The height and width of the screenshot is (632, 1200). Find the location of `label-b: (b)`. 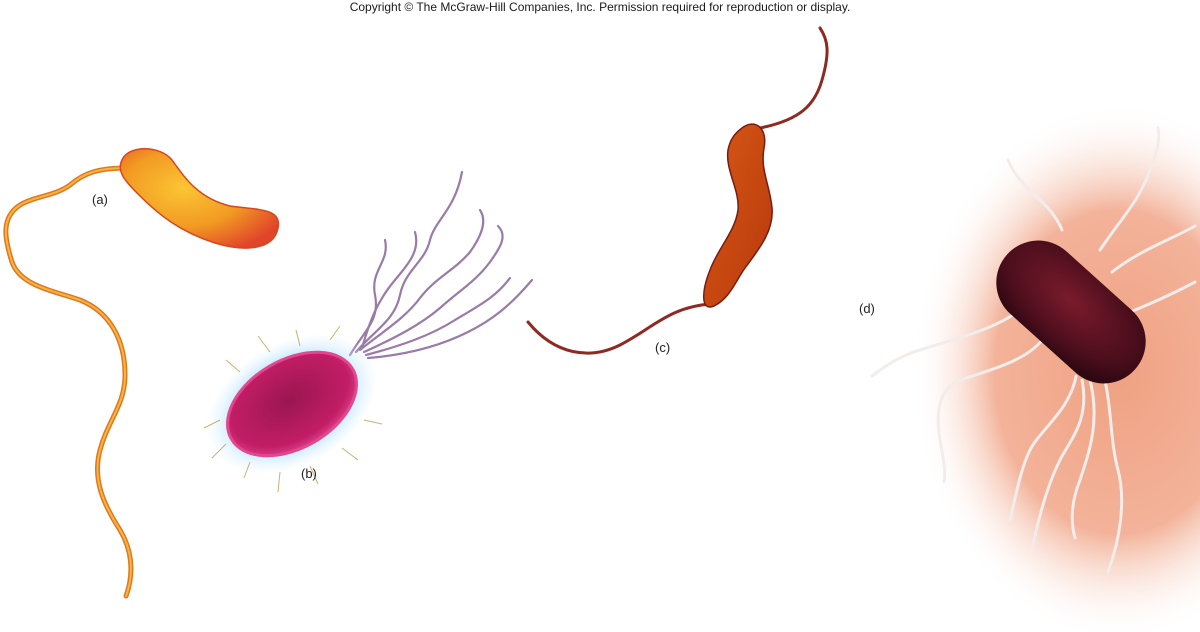

label-b: (b) is located at coordinates (309, 473).